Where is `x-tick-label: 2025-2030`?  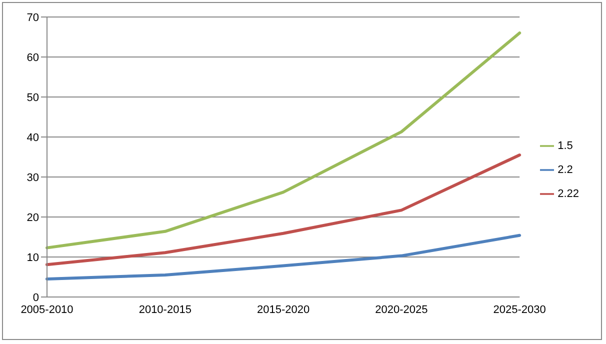
x-tick-label: 2025-2030 is located at coordinates (519, 310).